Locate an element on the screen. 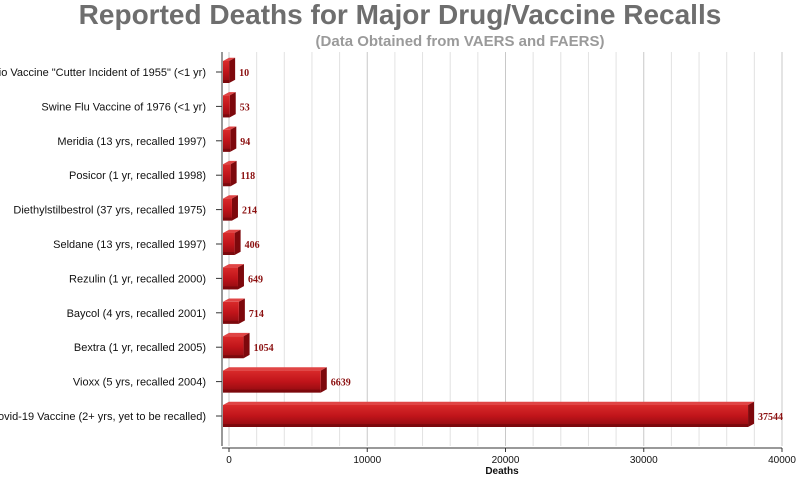 The width and height of the screenshot is (800, 478). x-tick-label: 0 is located at coordinates (229, 460).